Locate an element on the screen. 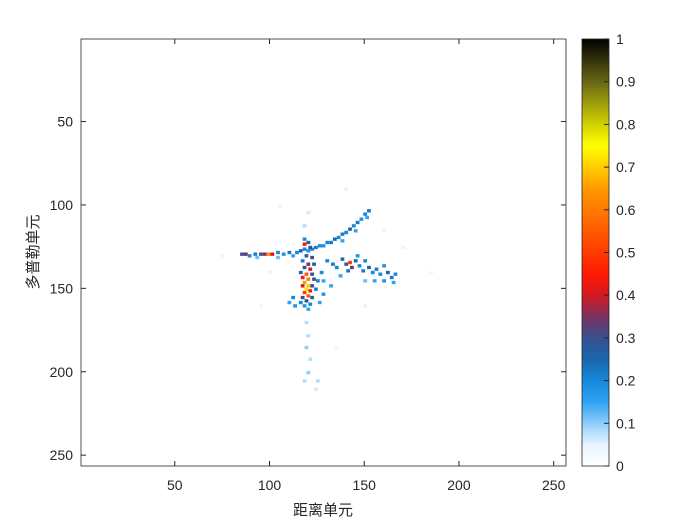 This screenshot has width=700, height=530. x-axis-label: 距离单元 is located at coordinates (323, 510).